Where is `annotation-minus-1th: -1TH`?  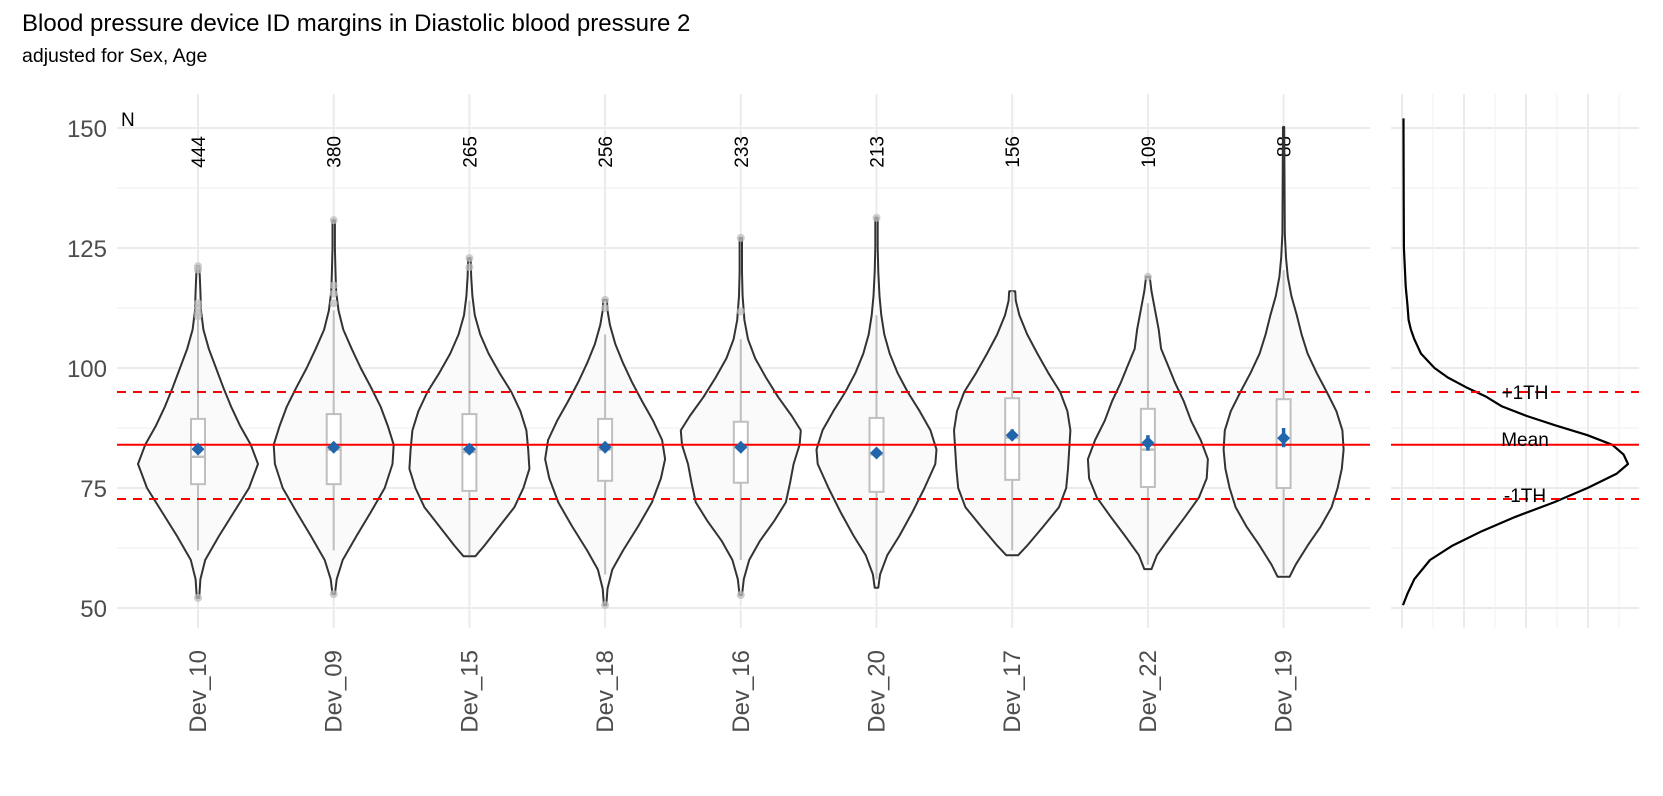
annotation-minus-1th: -1TH is located at coordinates (1525, 496).